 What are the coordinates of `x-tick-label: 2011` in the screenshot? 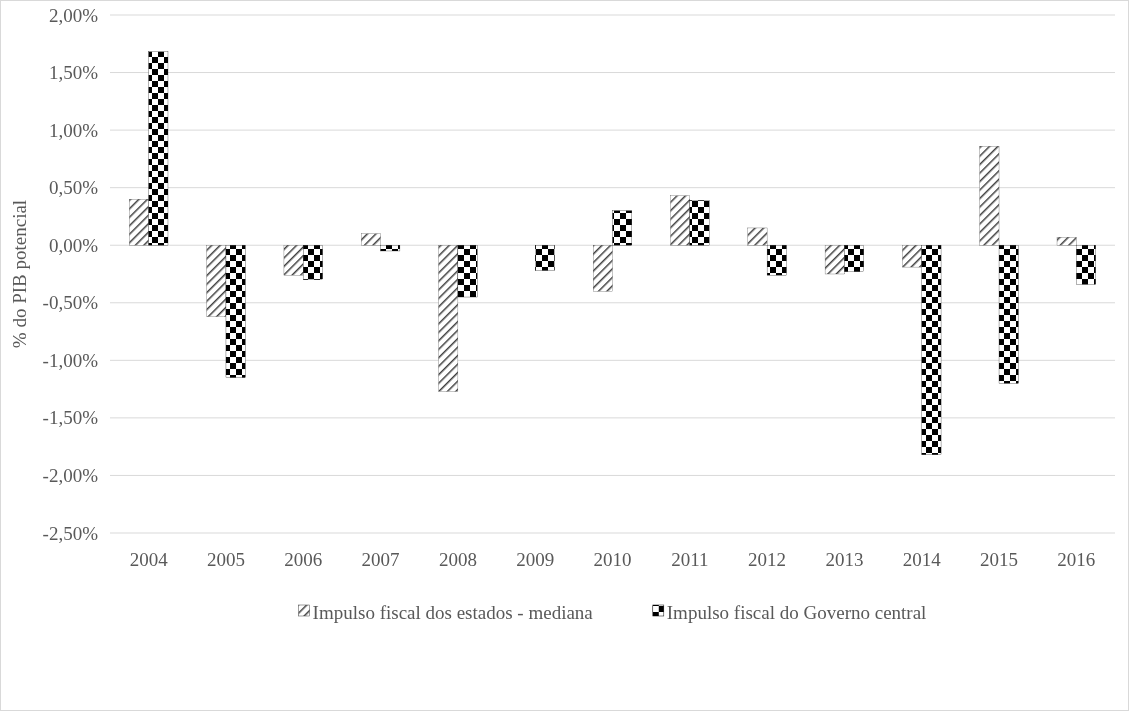 It's located at (690, 560).